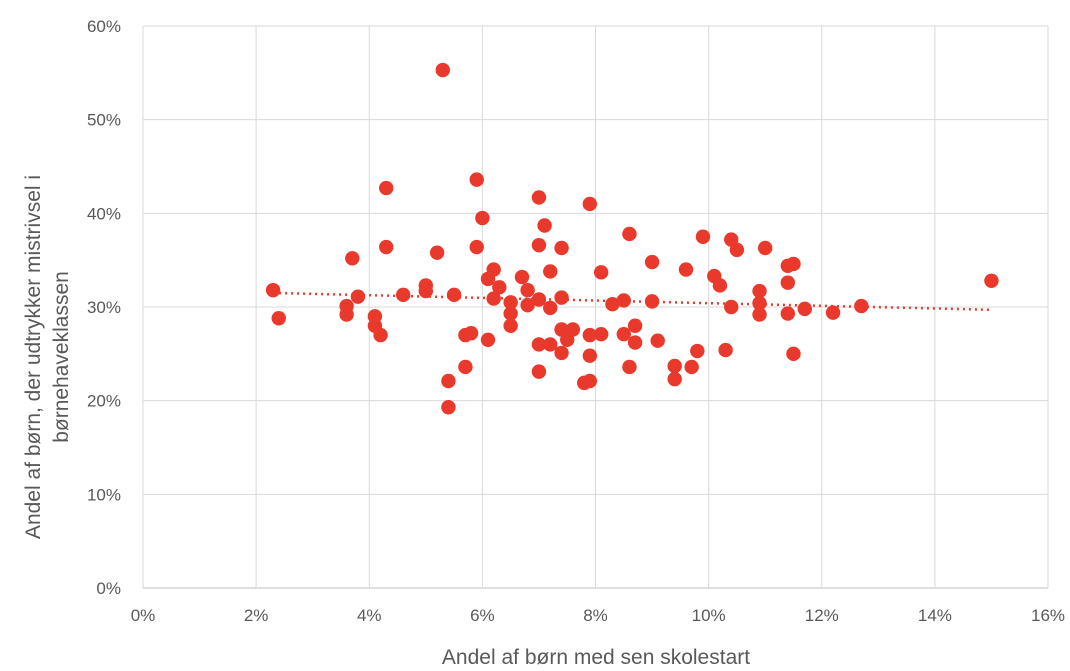 The image size is (1070, 671). I want to click on x-tick-label: 2%, so click(256, 615).